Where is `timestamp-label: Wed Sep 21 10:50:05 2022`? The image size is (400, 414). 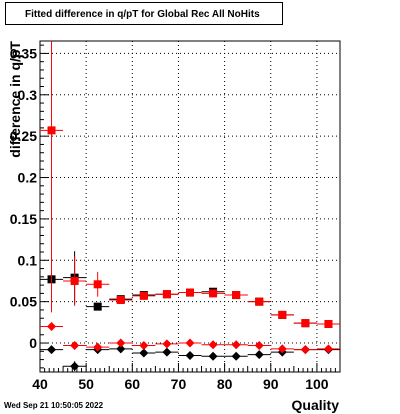 timestamp-label: Wed Sep 21 10:50:05 2022 is located at coordinates (54, 405).